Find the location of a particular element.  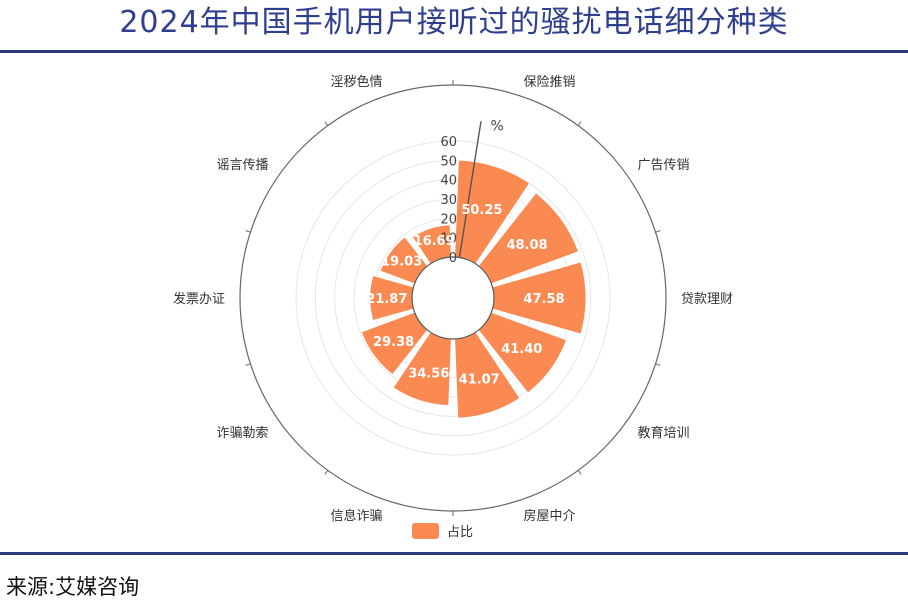

radial-tick-label-10: 10 is located at coordinates (448, 239).